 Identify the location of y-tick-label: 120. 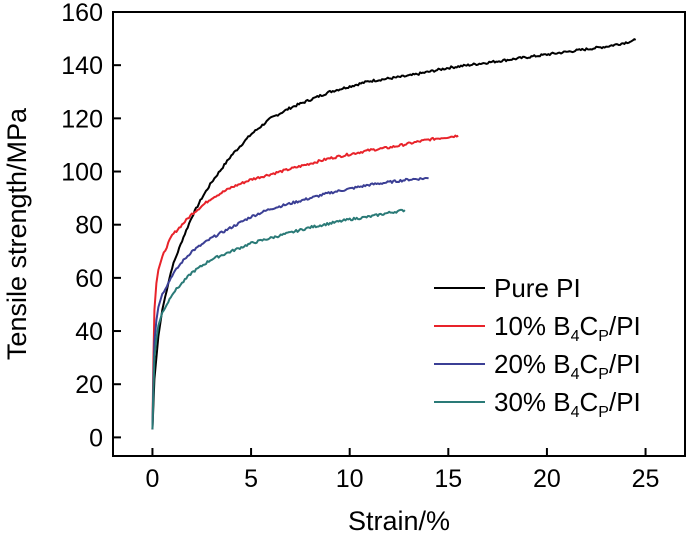
(82, 119).